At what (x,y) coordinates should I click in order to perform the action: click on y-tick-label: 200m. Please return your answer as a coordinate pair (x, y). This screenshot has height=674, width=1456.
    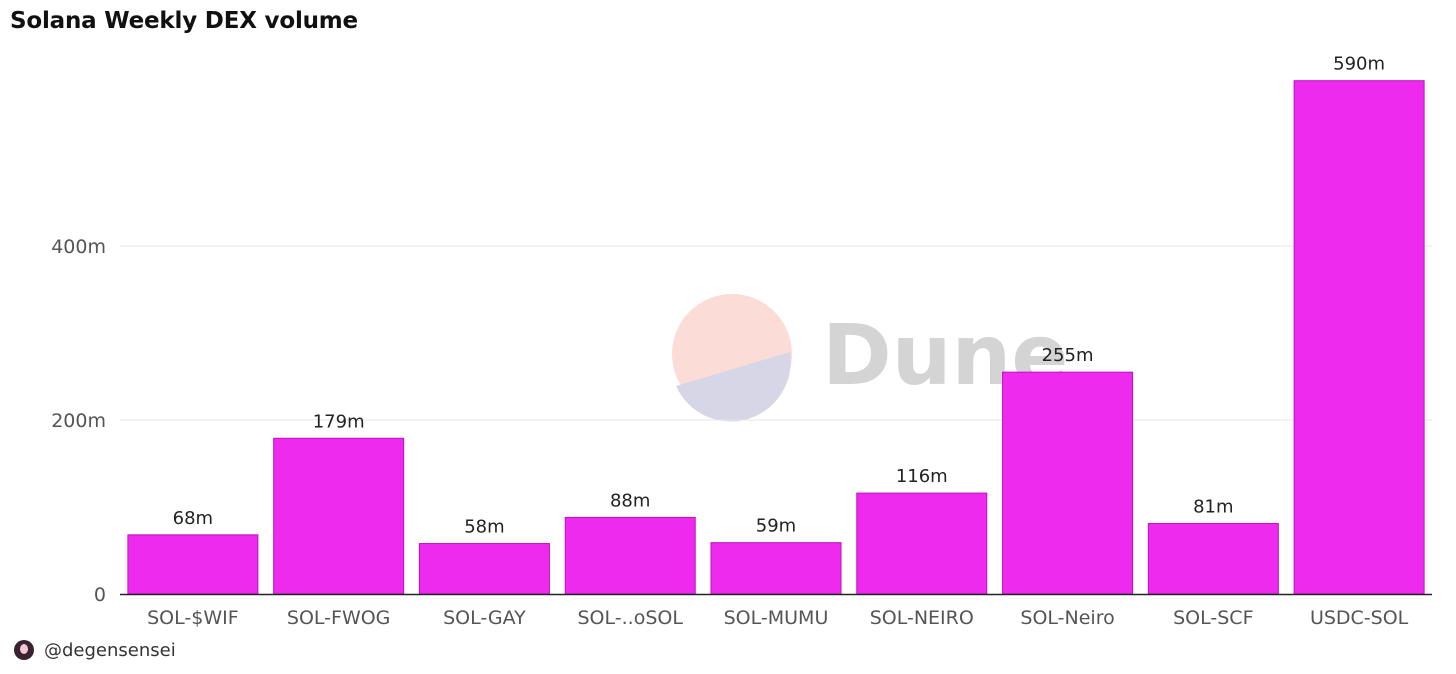
    Looking at the image, I should click on (78, 421).